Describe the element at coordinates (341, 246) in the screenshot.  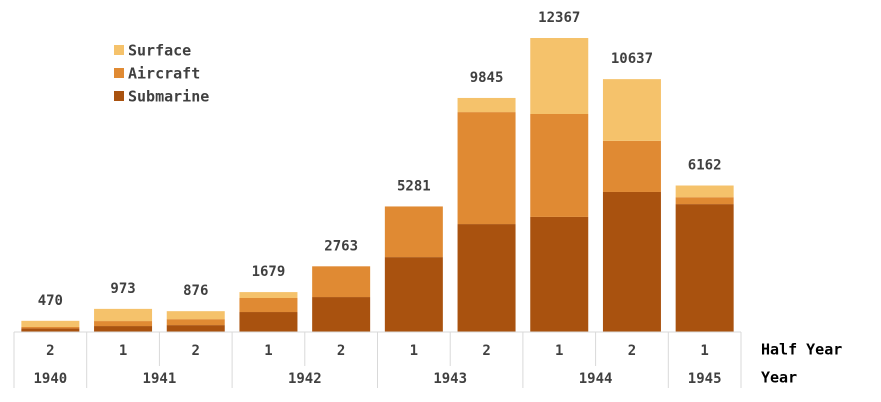
I see `total-label: 2763` at that location.